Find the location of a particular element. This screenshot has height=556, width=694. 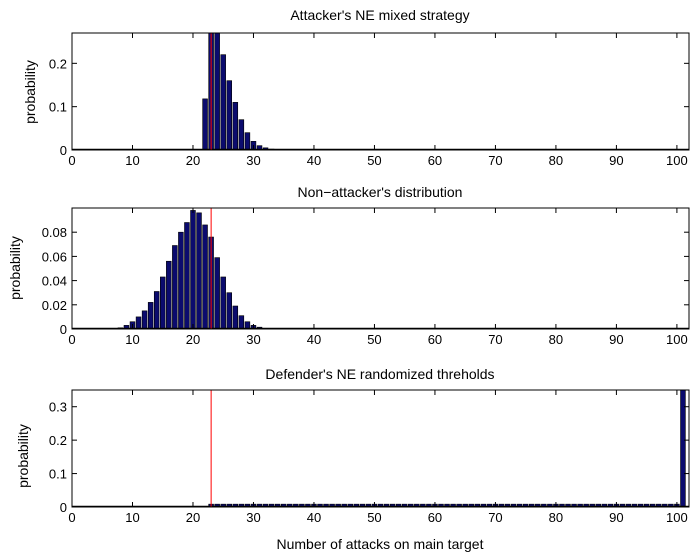

panel-title: Non−attacker's distribution is located at coordinates (380, 192).